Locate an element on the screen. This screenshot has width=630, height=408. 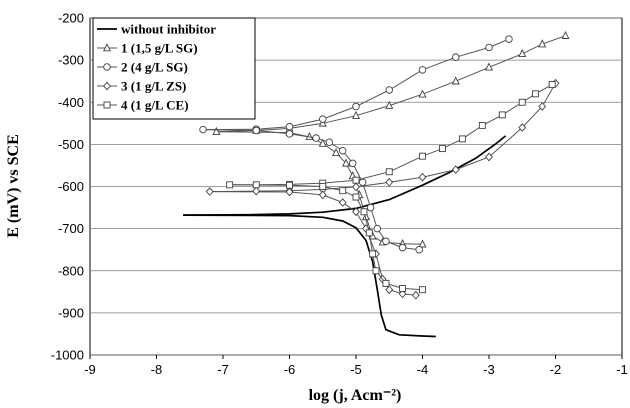
x-tick-label: -2 is located at coordinates (556, 369).